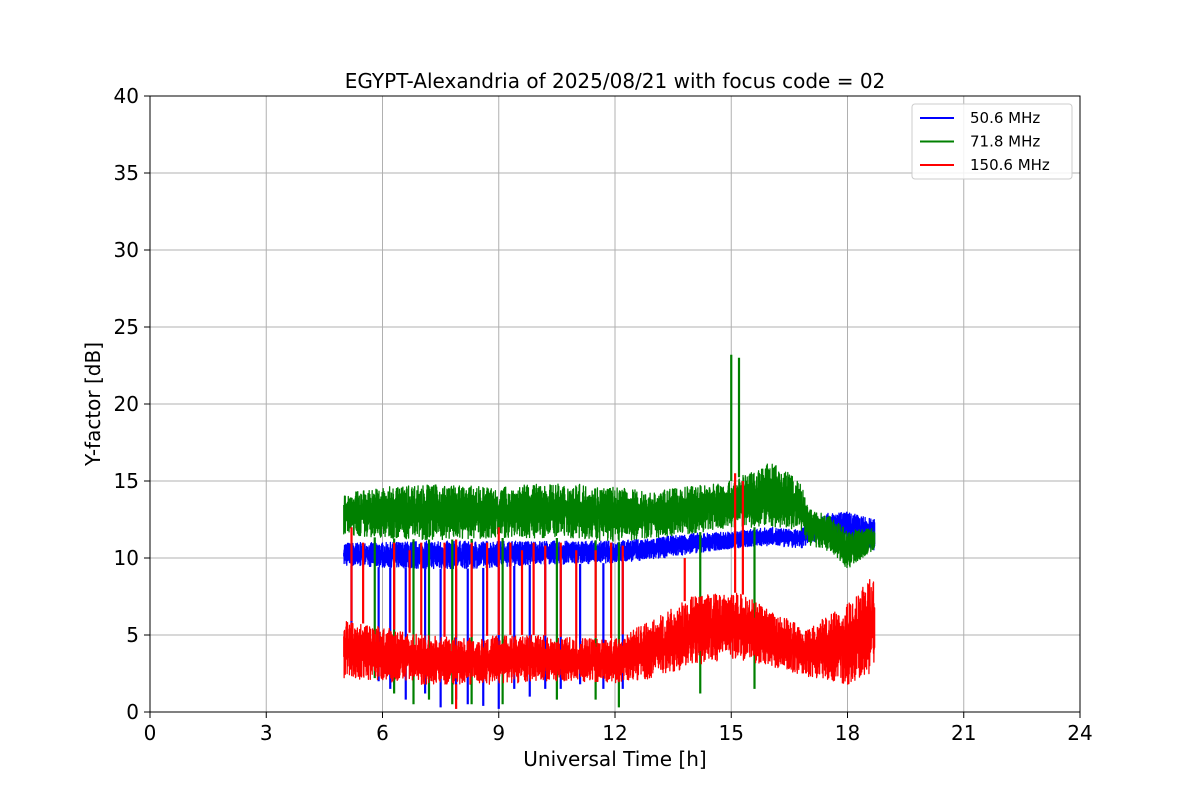 This screenshot has height=800, width=1200. What do you see at coordinates (132, 635) in the screenshot?
I see `y-tick-label: 5` at bounding box center [132, 635].